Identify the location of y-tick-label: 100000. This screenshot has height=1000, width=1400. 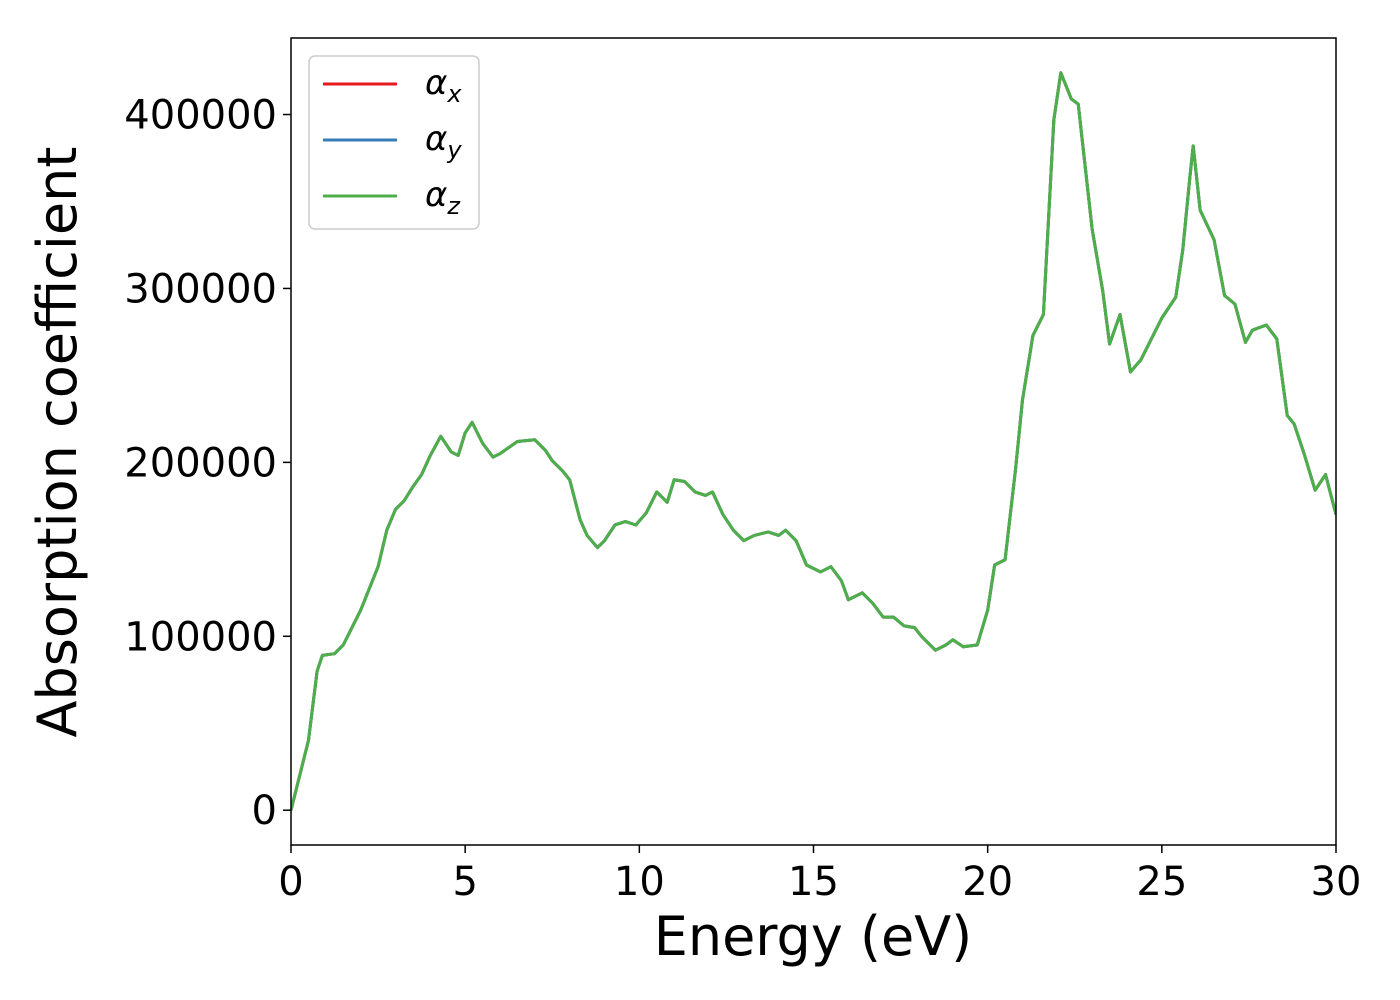
(200, 637).